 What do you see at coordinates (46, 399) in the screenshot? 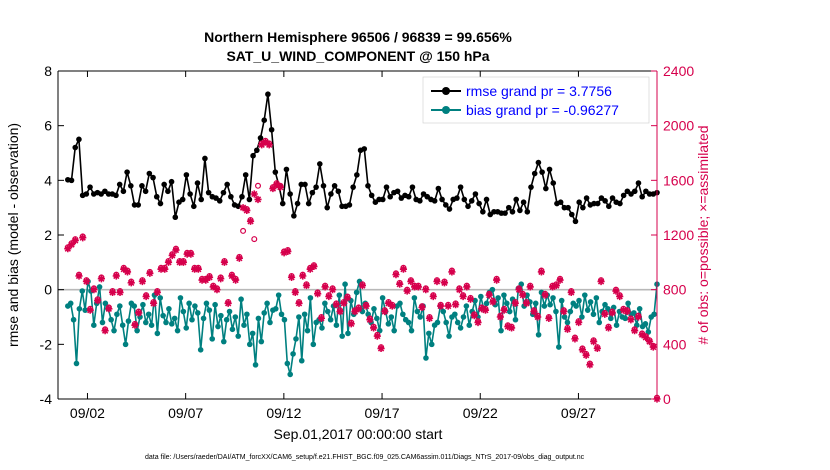
I see `y-tick-label: -4` at bounding box center [46, 399].